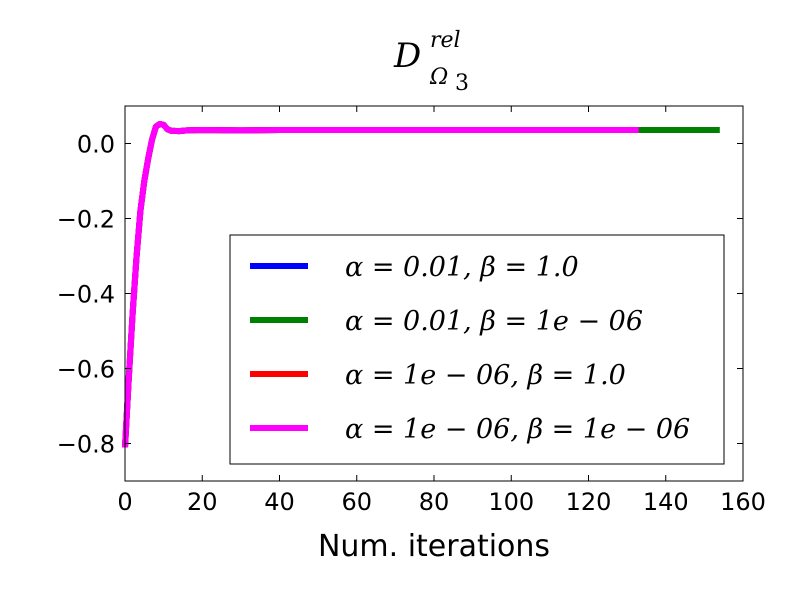 The height and width of the screenshot is (600, 800). I want to click on y-tick-label: −0.6, so click(86, 370).